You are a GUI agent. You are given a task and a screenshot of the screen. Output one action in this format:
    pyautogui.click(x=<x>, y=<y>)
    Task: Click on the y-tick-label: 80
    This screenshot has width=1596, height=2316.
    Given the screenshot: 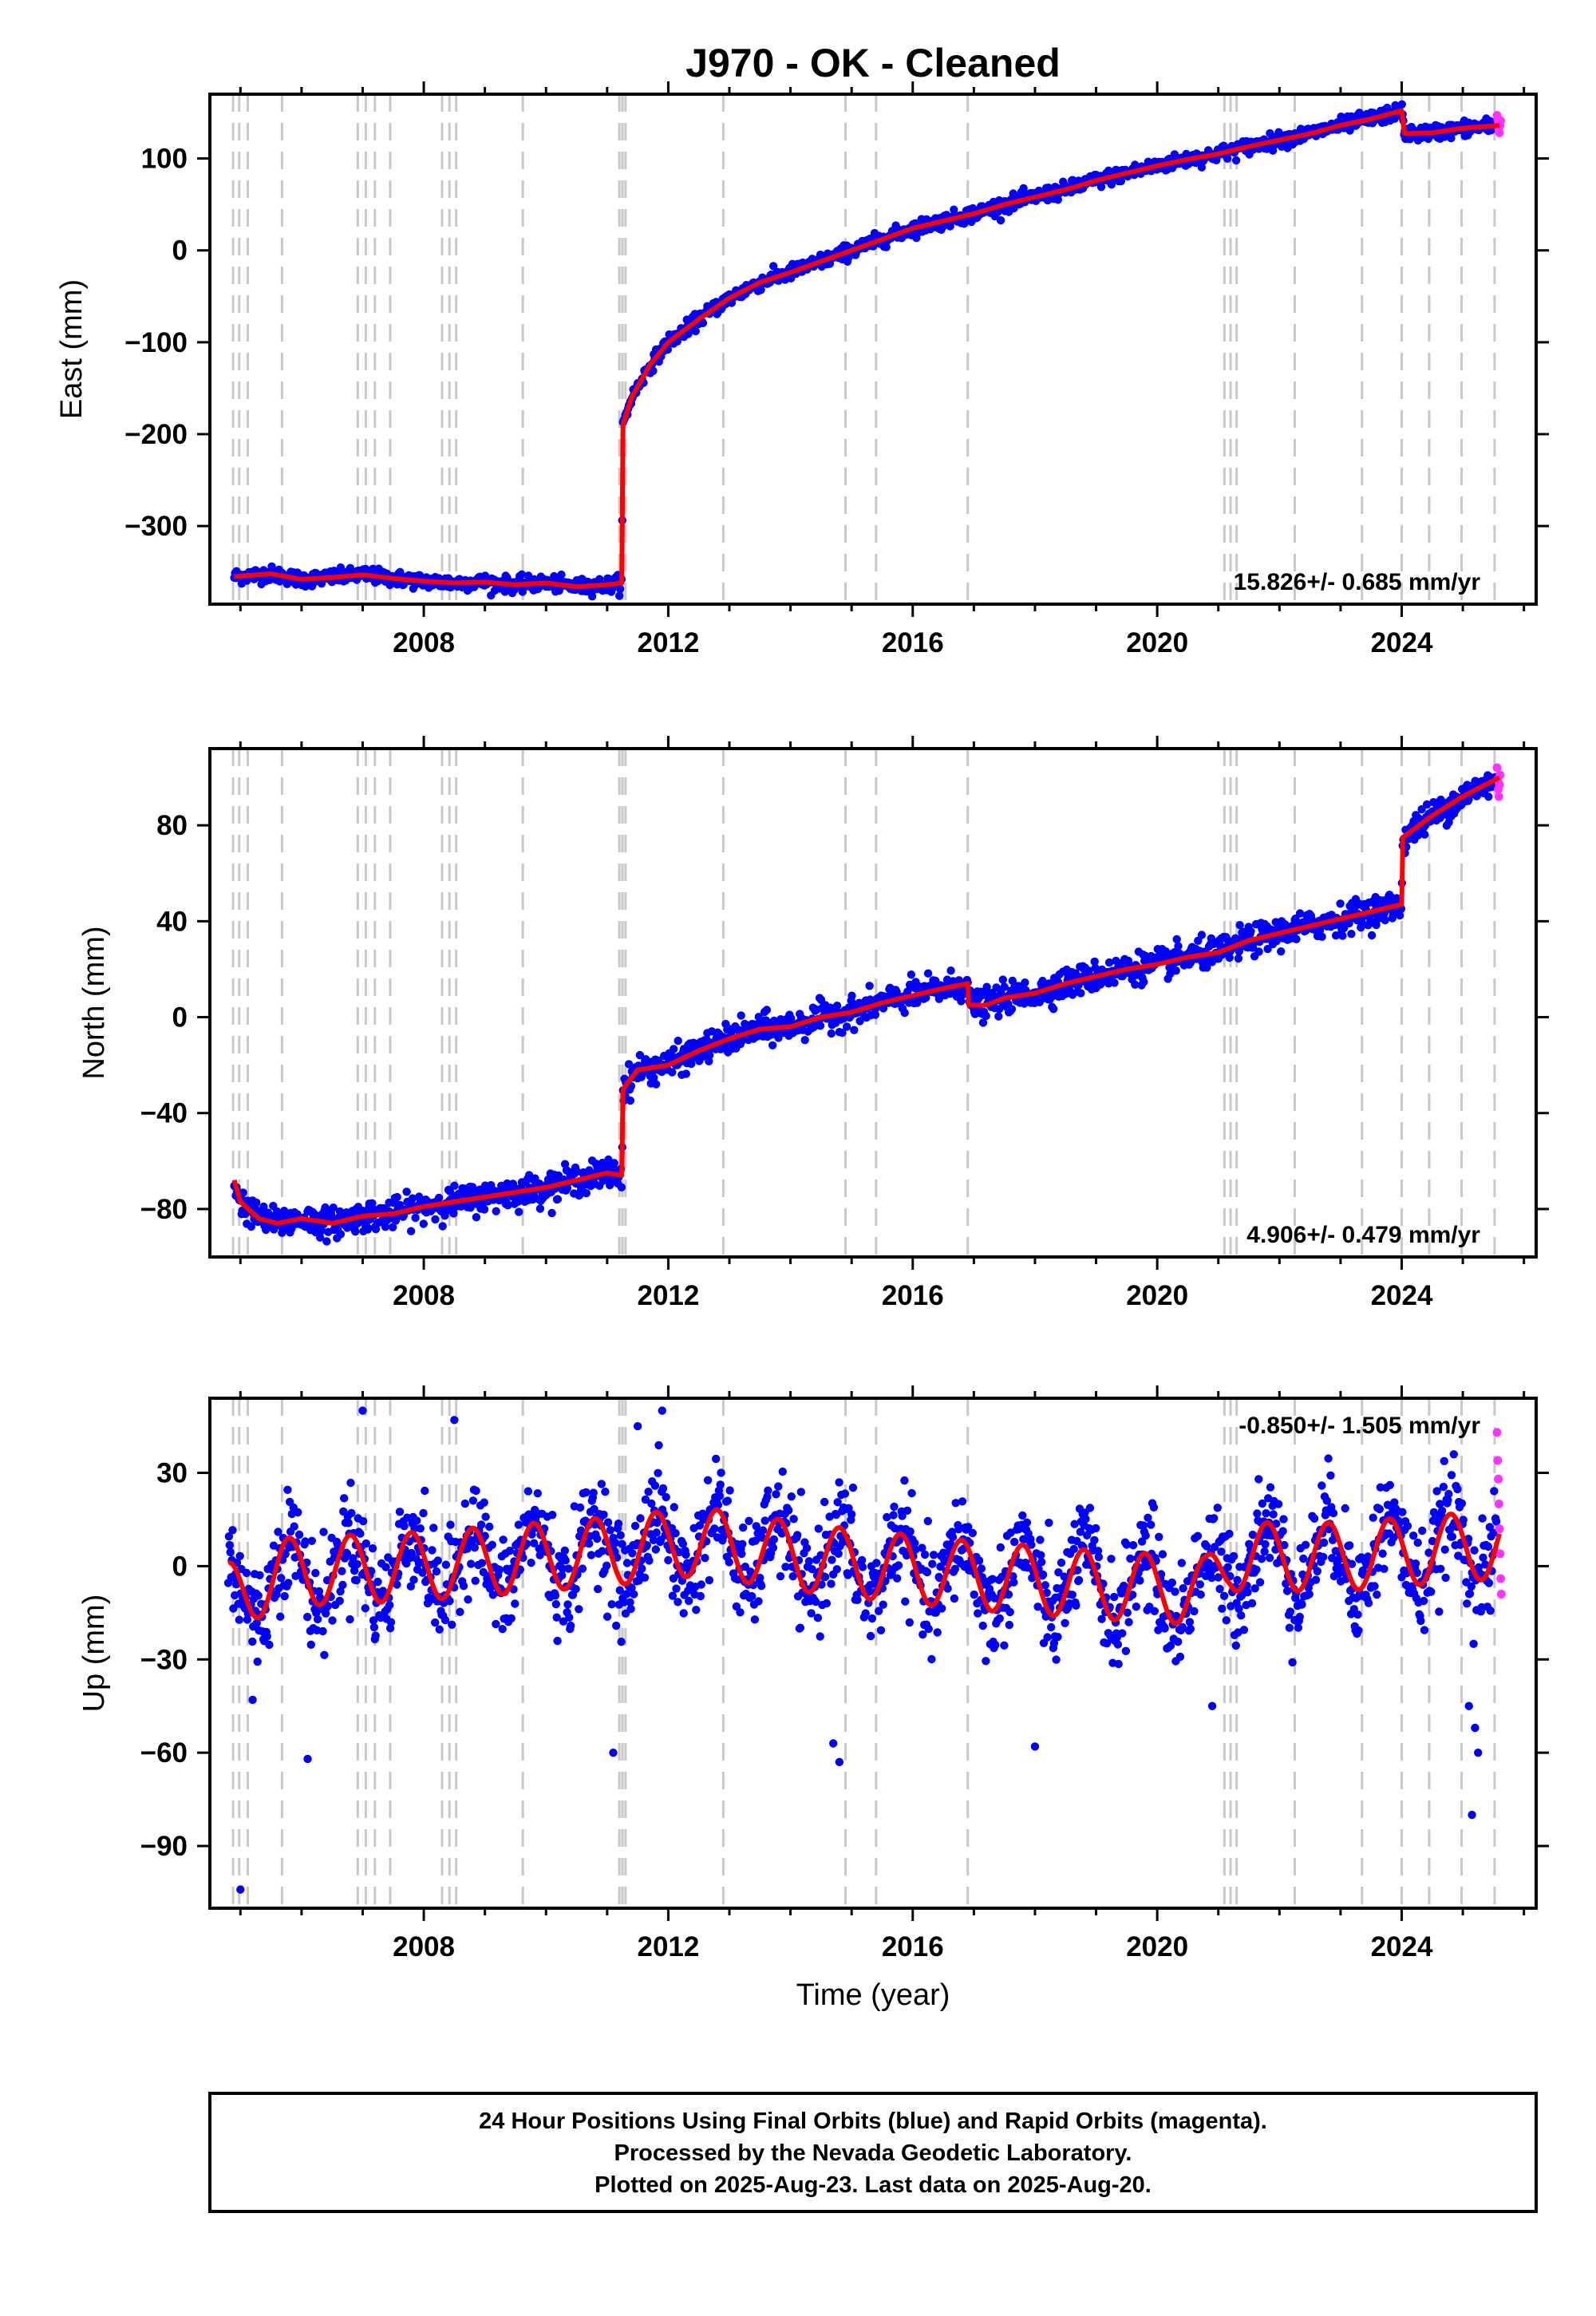 What is the action you would take?
    pyautogui.click(x=172, y=825)
    